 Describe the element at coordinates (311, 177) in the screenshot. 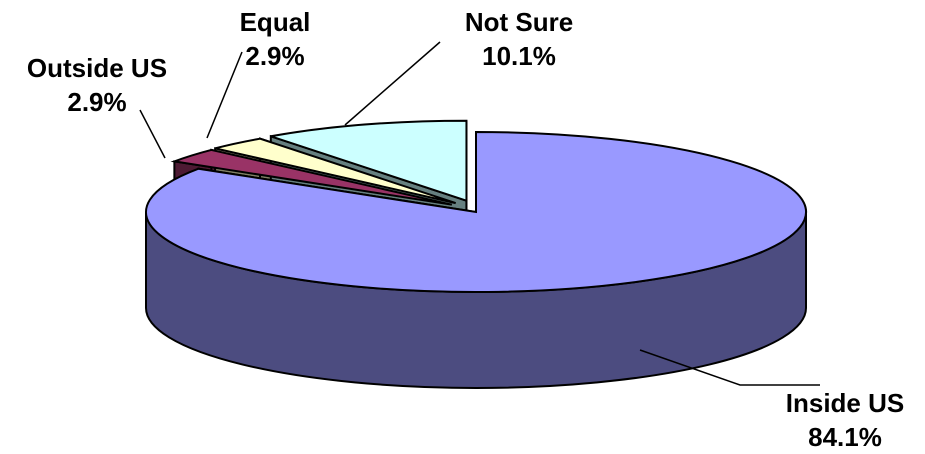

I see `slice-outside-us` at that location.